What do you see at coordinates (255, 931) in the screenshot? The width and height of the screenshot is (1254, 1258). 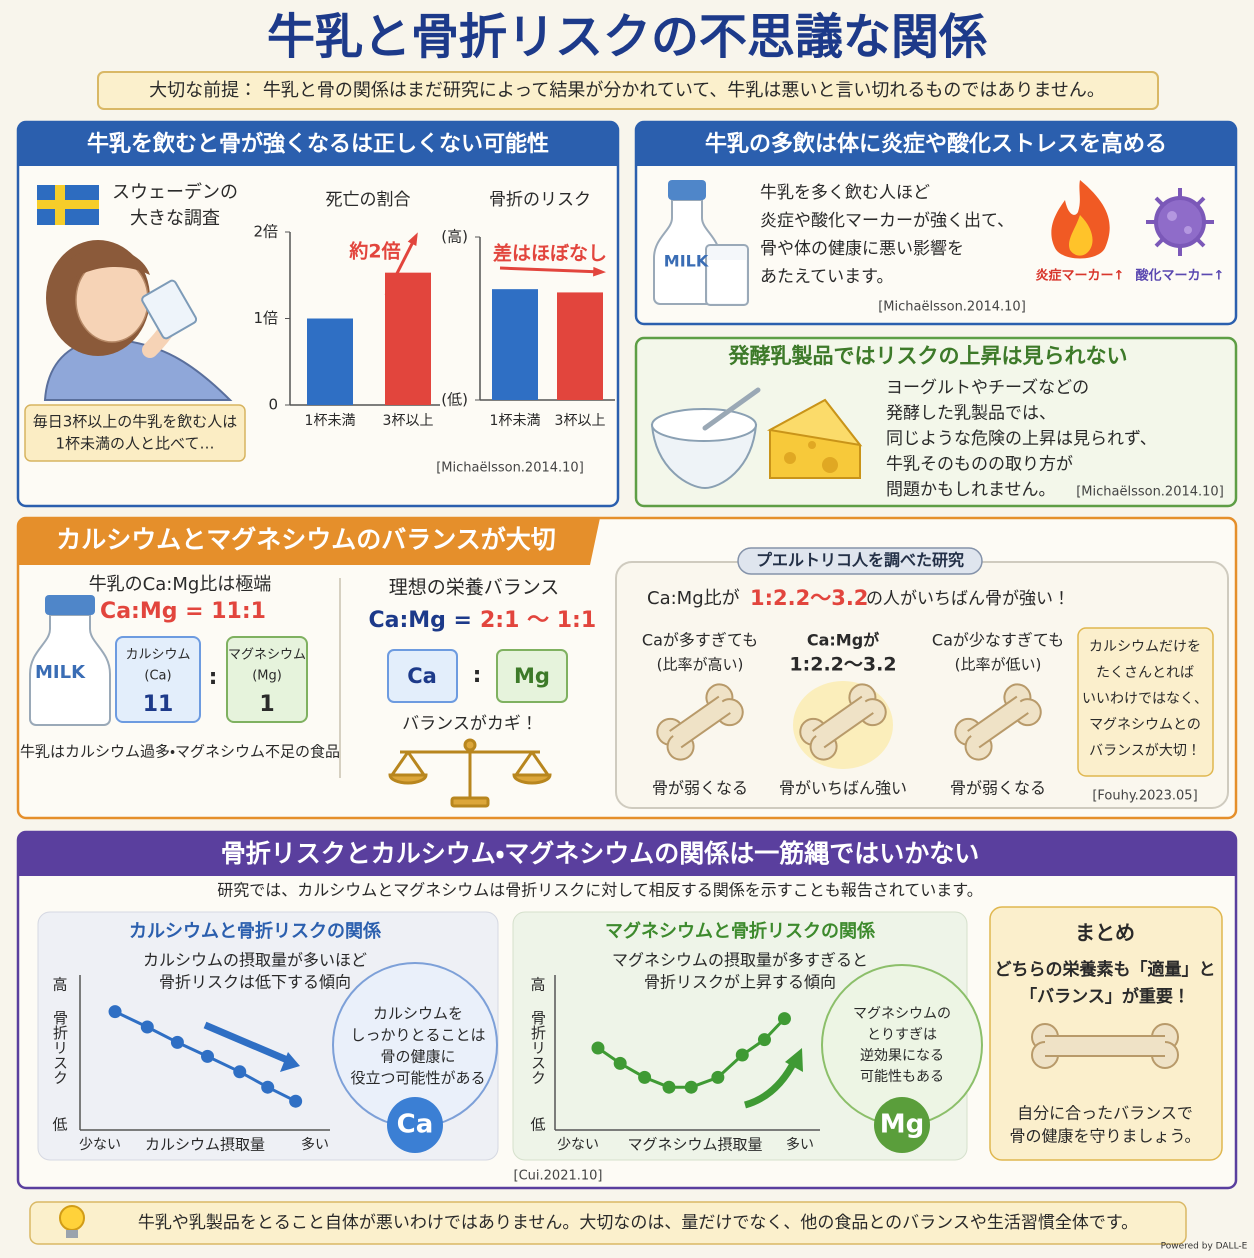 I see `chart-title: カルシウムと骨折リスクの関係` at bounding box center [255, 931].